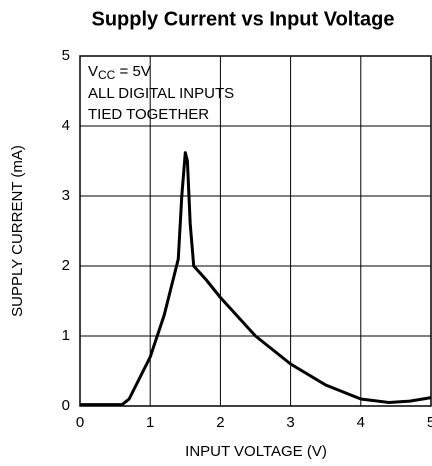 This screenshot has height=466, width=432. What do you see at coordinates (66, 125) in the screenshot?
I see `y-tick-label: 4` at bounding box center [66, 125].